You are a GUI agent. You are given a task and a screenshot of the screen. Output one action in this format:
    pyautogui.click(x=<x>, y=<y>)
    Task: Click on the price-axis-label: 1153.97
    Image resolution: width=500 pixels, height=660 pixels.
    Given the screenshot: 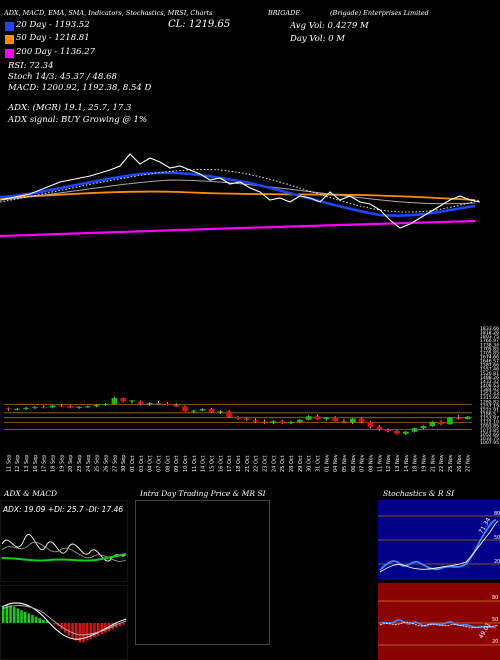 What is the action you would take?
    pyautogui.click(x=489, y=419)
    